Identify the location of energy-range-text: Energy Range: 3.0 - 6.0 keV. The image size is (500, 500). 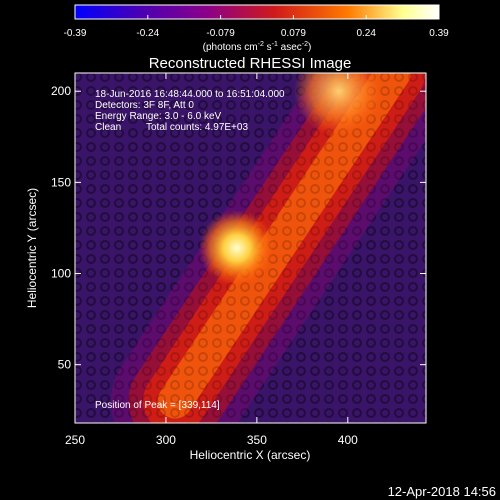
(158, 116).